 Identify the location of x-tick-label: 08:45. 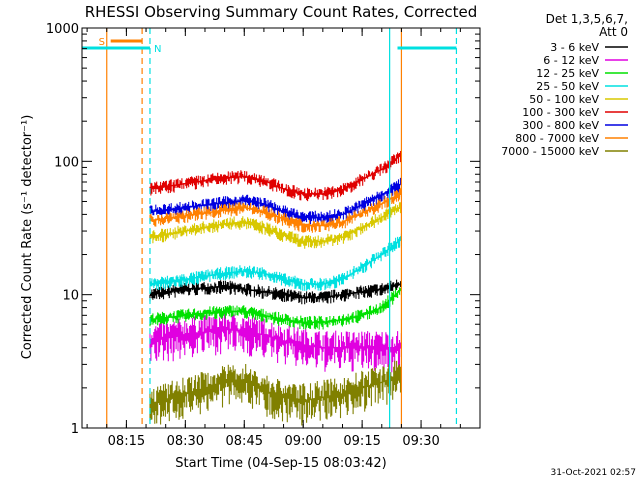
(244, 441).